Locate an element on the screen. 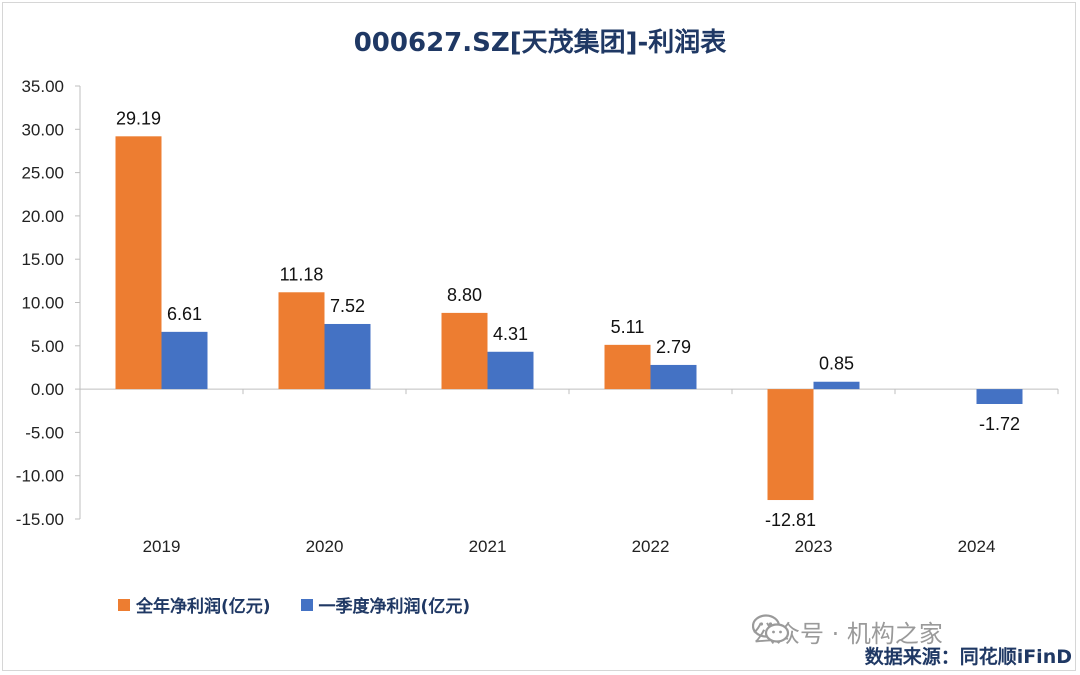  bar-annual-2022 is located at coordinates (627, 367).